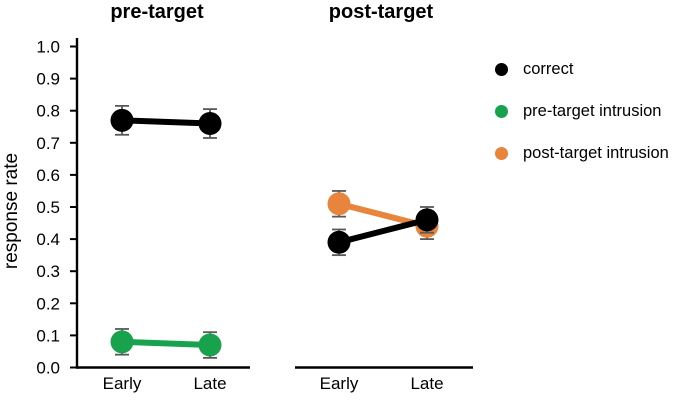 The image size is (685, 409). Describe the element at coordinates (48, 79) in the screenshot. I see `y-tick-label: 0.9` at that location.